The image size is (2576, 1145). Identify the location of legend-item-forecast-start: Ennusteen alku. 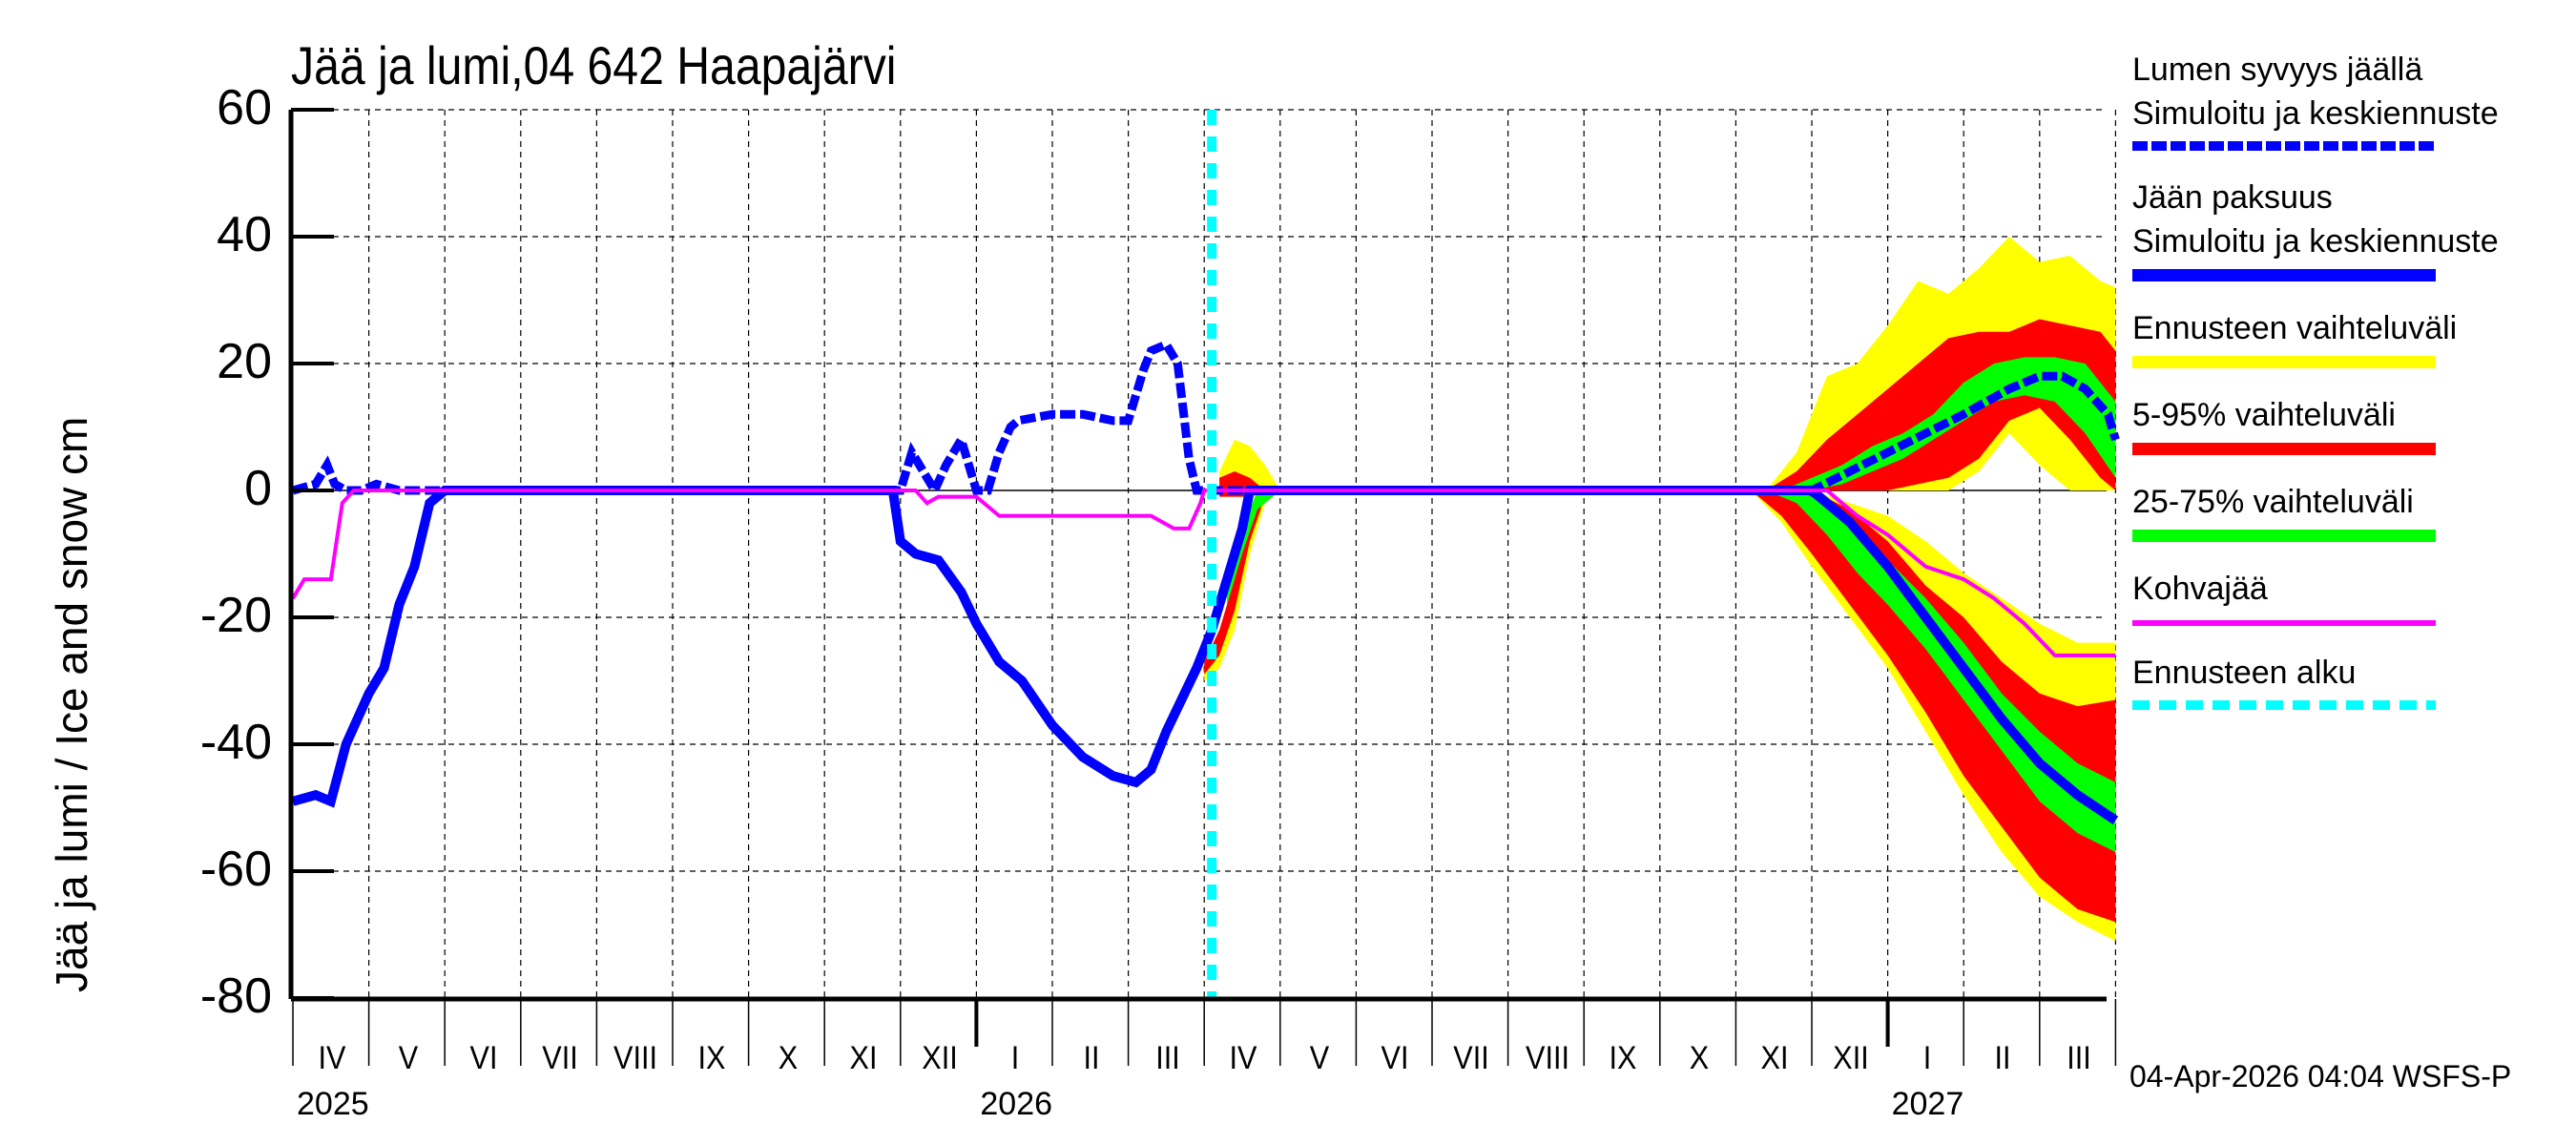
(2351, 680).